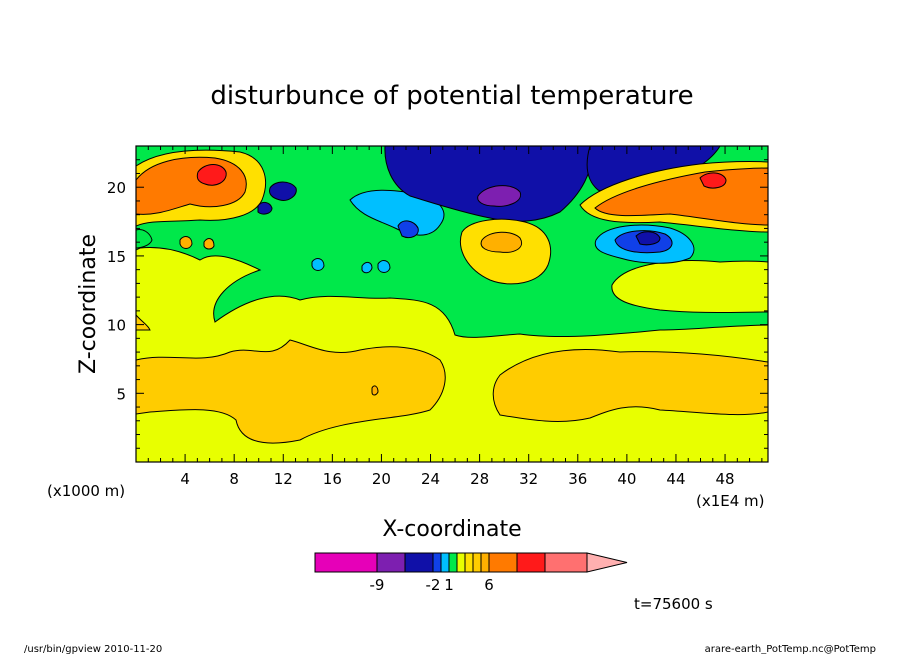 This screenshot has height=654, width=904. I want to click on colorbar-labels: -9 -2 1 6, so click(432, 585).